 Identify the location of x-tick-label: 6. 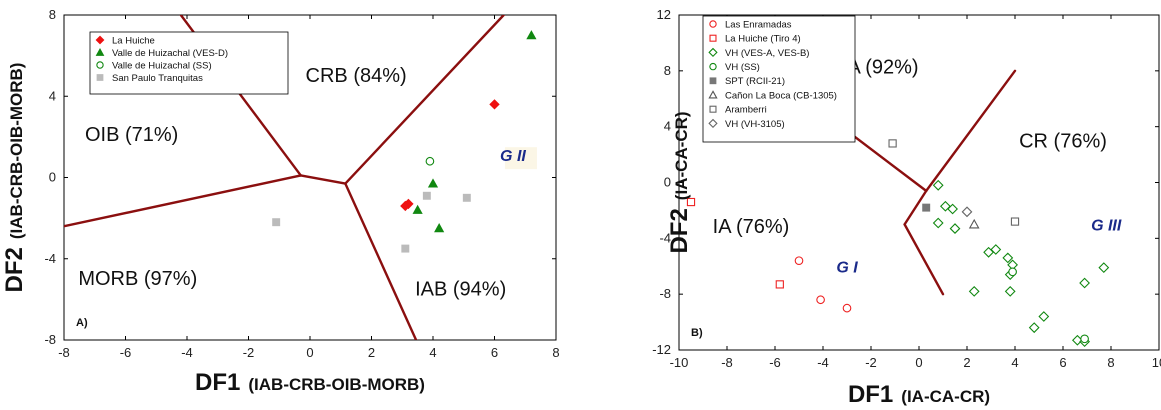
(1062, 362).